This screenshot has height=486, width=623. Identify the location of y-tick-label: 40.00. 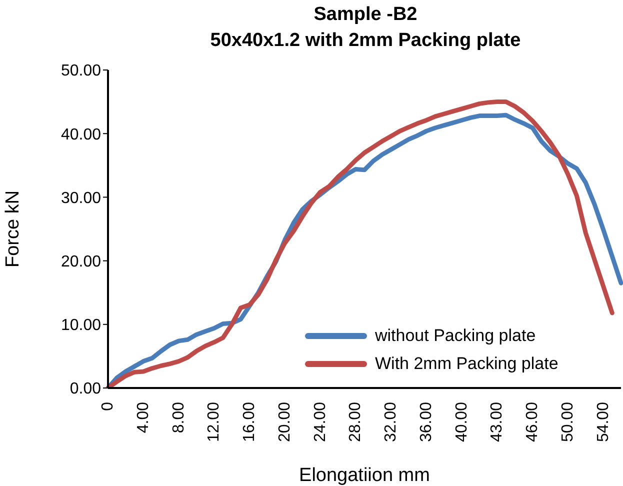
(81, 135).